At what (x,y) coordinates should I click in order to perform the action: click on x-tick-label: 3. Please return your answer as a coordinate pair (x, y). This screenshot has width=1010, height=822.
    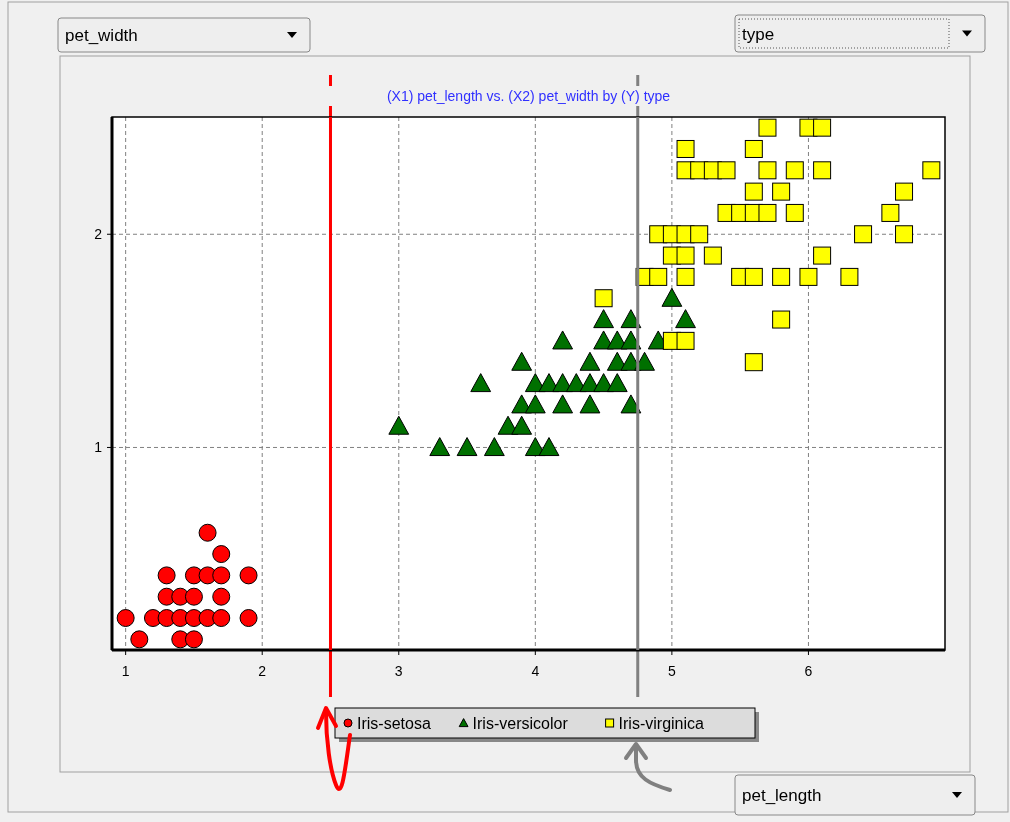
    Looking at the image, I should click on (398, 671).